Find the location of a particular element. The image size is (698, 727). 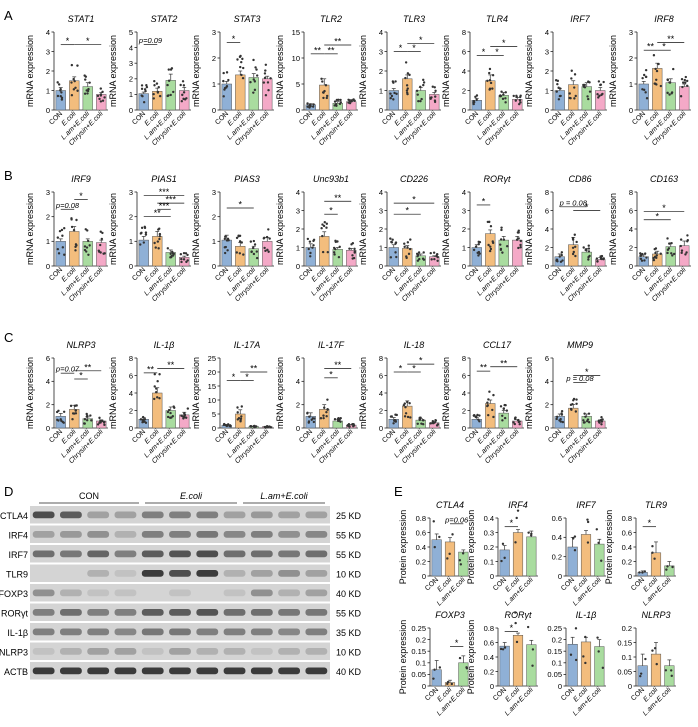

significance-label: *** is located at coordinates (164, 192).